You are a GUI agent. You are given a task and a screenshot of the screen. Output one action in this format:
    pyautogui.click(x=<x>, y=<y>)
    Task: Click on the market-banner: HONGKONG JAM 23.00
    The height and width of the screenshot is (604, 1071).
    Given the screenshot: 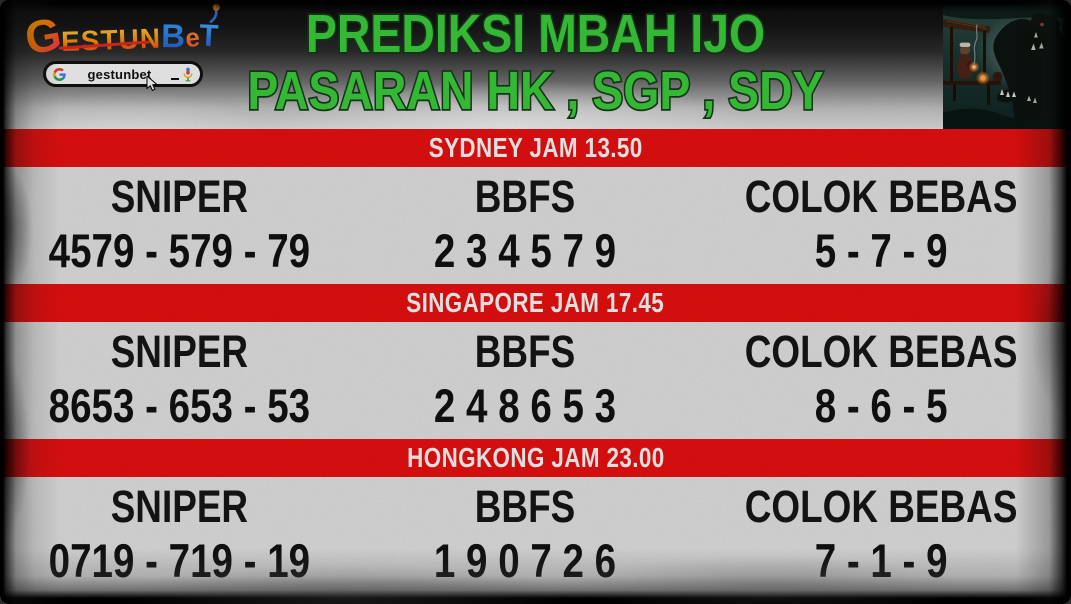 What is the action you would take?
    pyautogui.click(x=535, y=458)
    